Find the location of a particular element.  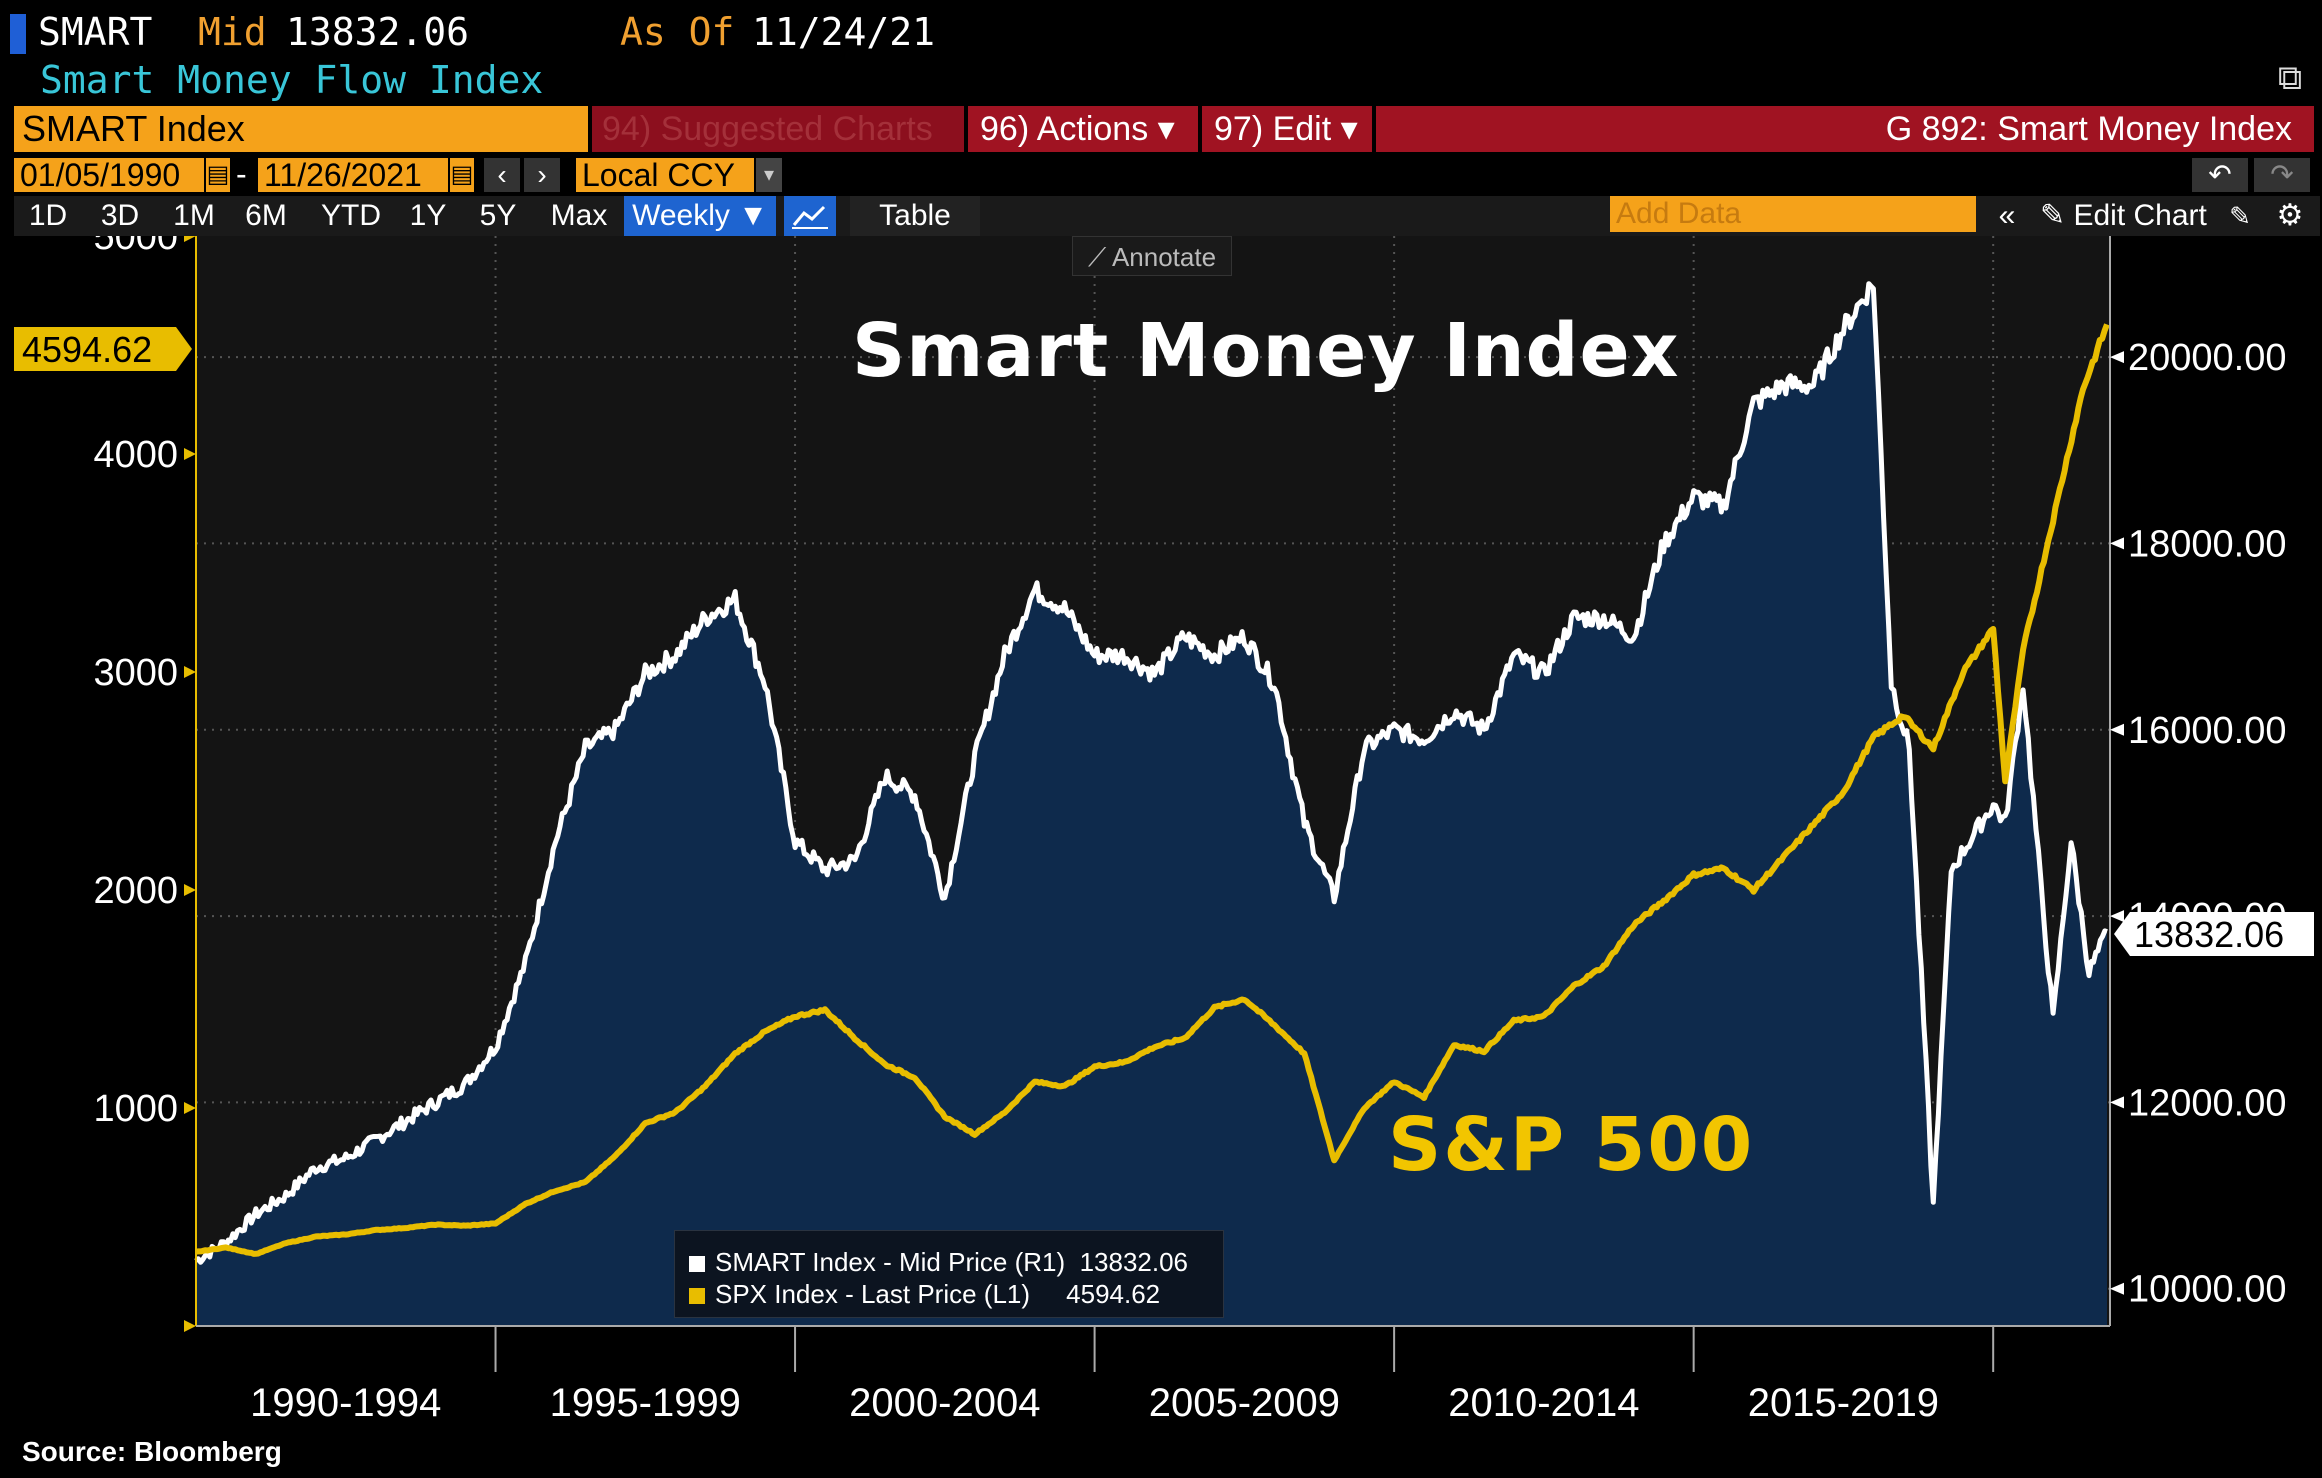

range-1d-button: 1D is located at coordinates (48, 215).